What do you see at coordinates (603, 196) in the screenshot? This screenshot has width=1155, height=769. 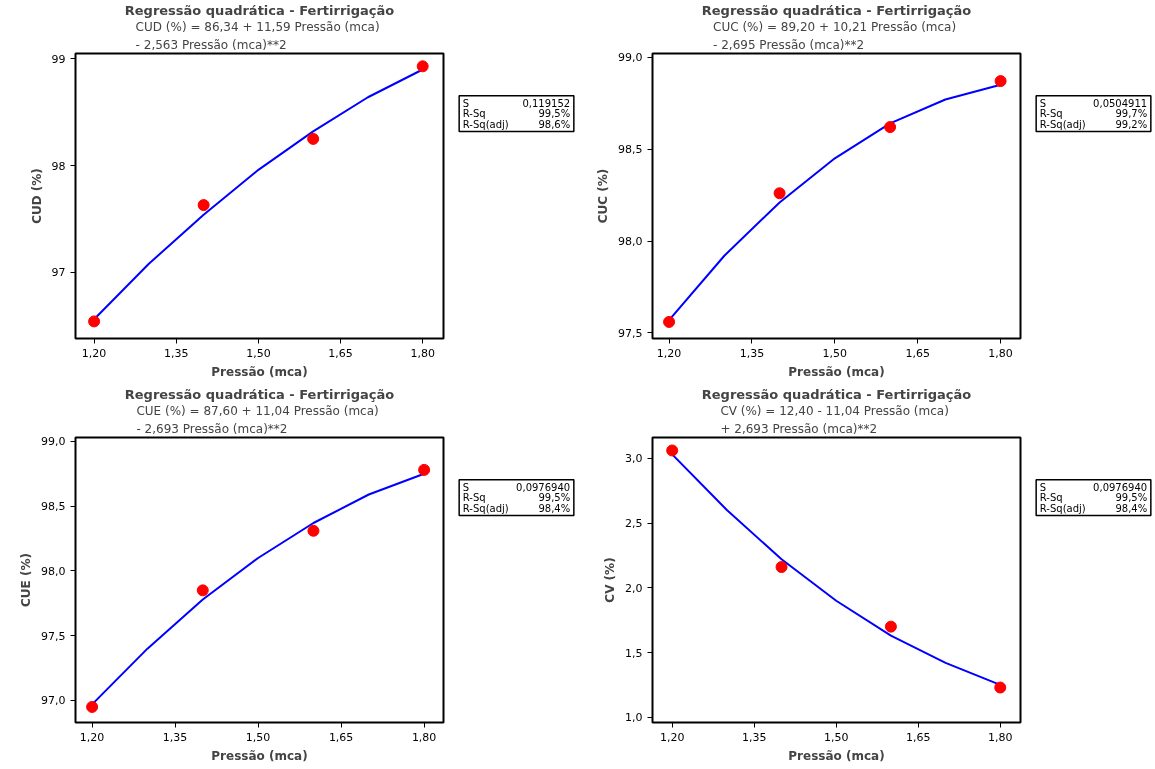 I see `y-axis-title: CUC (%)` at bounding box center [603, 196].